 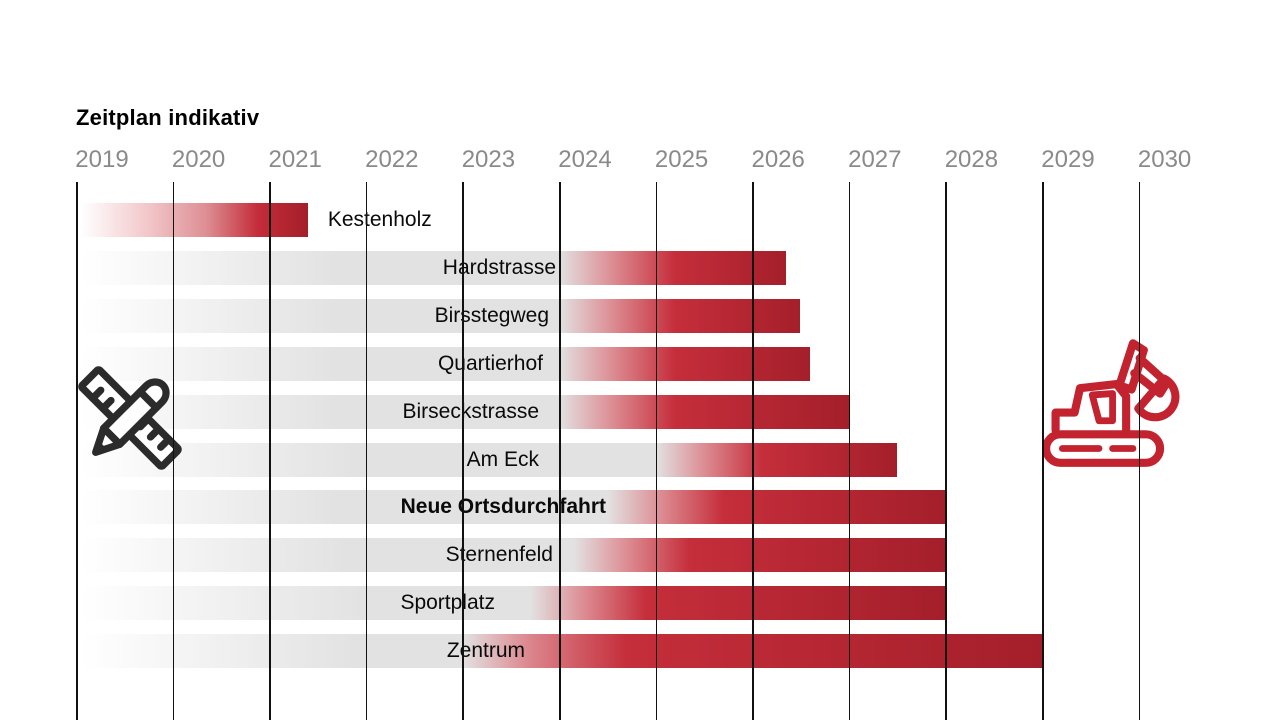 What do you see at coordinates (585, 159) in the screenshot?
I see `year-label-2024: 2024` at bounding box center [585, 159].